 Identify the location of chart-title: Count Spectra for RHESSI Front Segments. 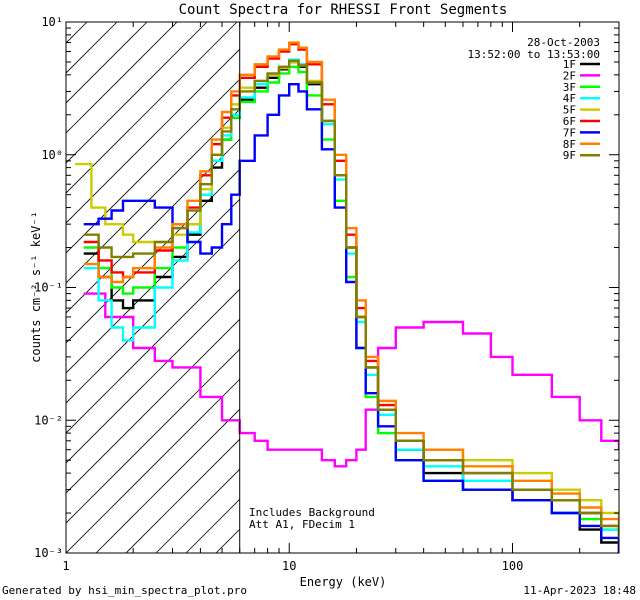
(343, 10).